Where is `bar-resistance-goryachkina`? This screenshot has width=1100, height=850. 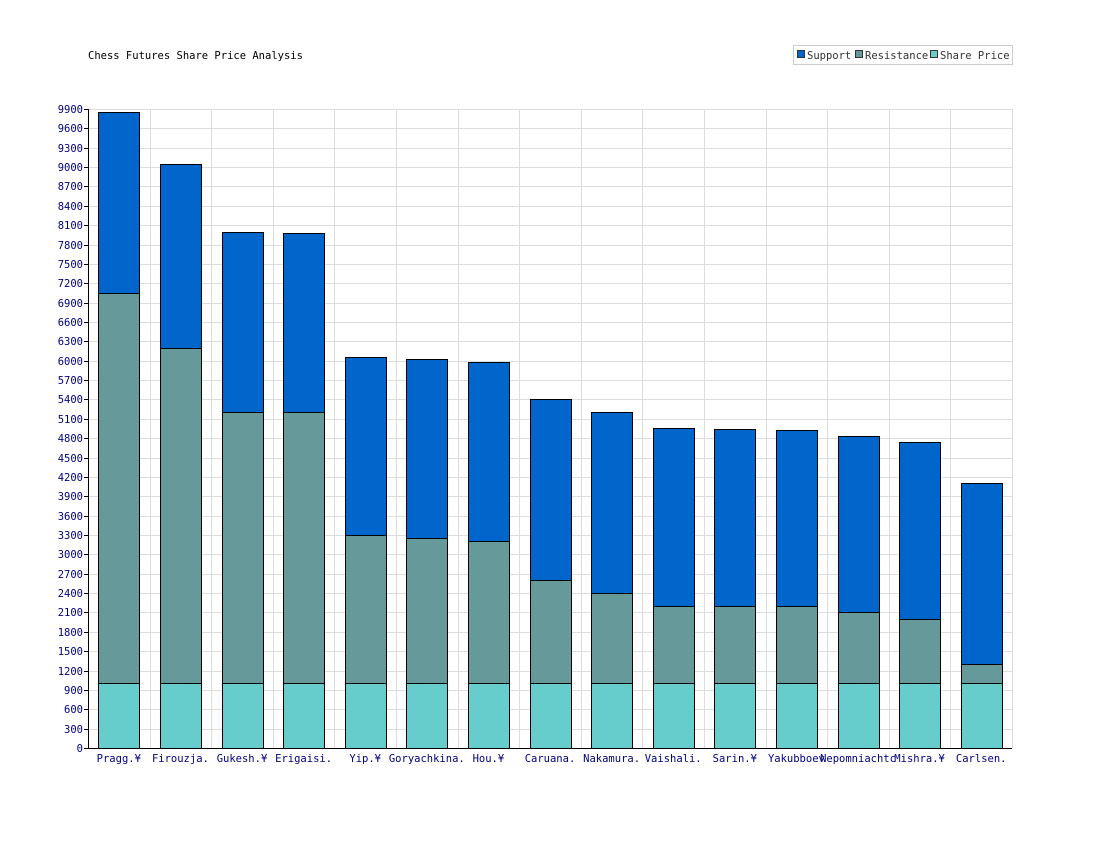 bar-resistance-goryachkina is located at coordinates (427, 611).